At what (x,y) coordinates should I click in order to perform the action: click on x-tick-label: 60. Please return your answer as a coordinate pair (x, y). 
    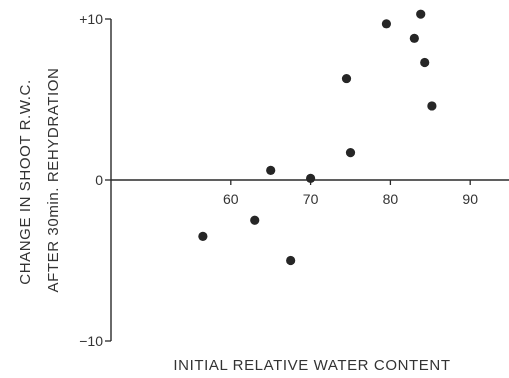
    Looking at the image, I should click on (231, 199).